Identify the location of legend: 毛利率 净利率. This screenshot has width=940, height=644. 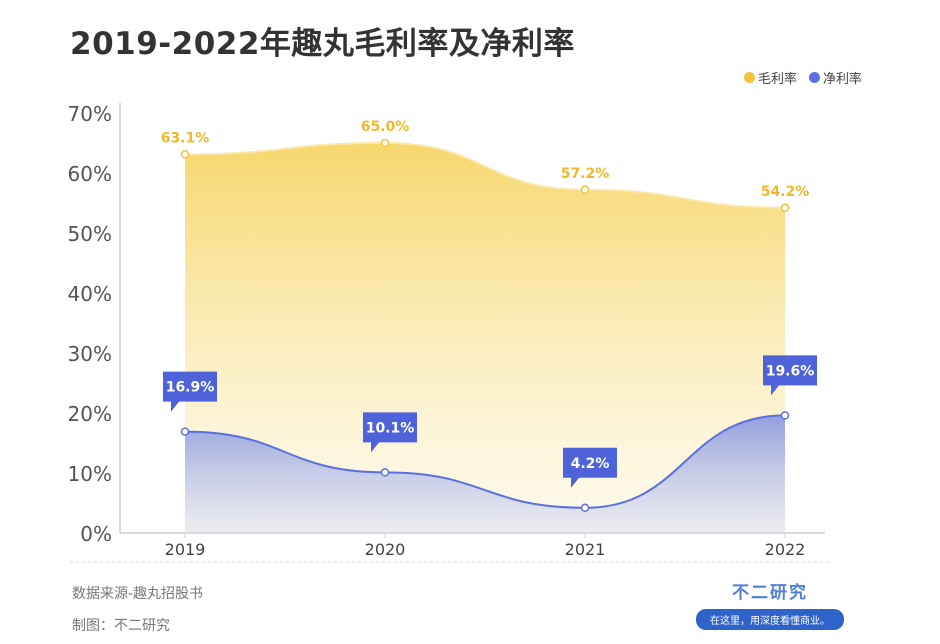
(800, 77).